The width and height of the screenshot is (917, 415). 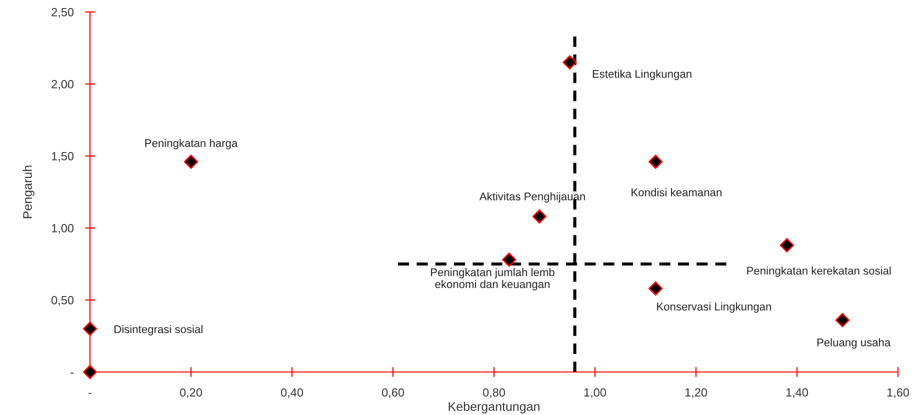 What do you see at coordinates (292, 393) in the screenshot?
I see `x-tick-label: 0,40` at bounding box center [292, 393].